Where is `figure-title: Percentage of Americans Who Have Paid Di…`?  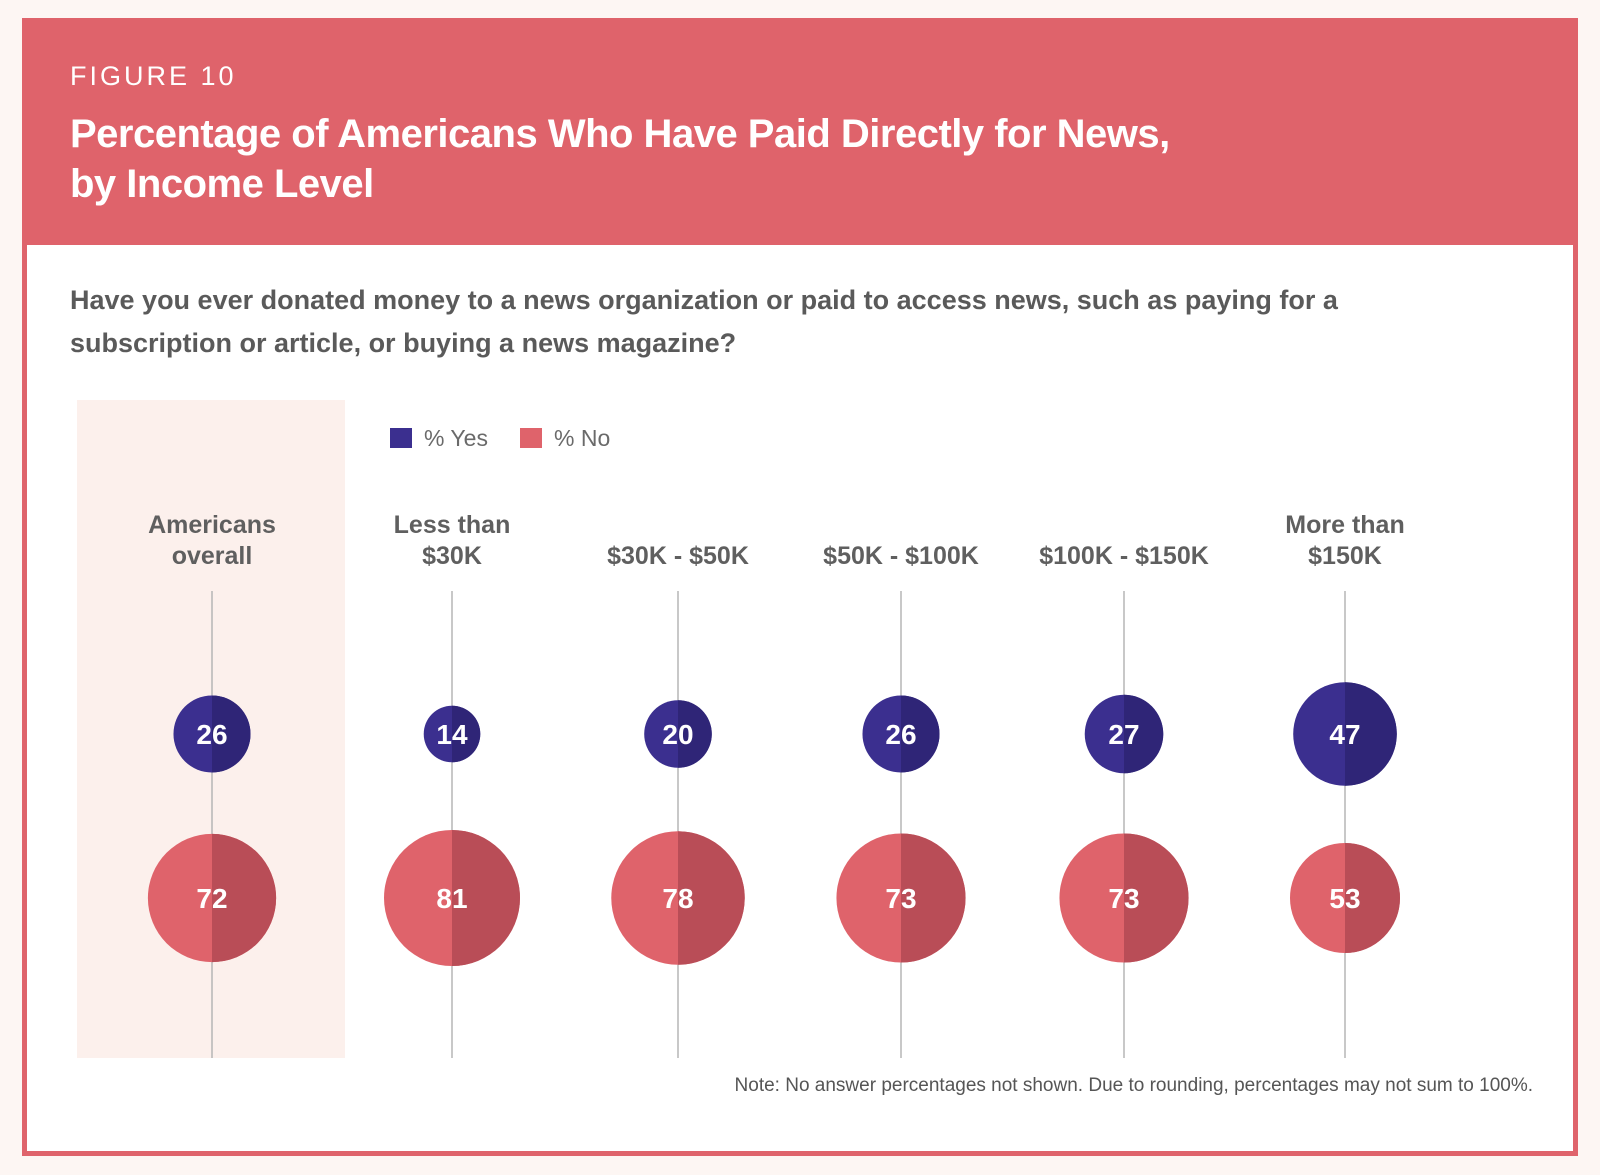
figure-title: Percentage of Americans Who Have Paid Di… is located at coordinates (720, 159).